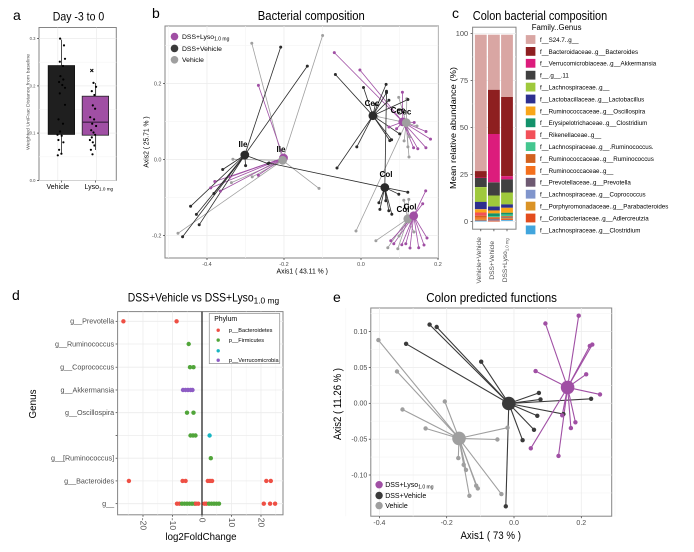  I want to click on svg-text: Axis2 ( 11.26 % ), so click(338, 404).